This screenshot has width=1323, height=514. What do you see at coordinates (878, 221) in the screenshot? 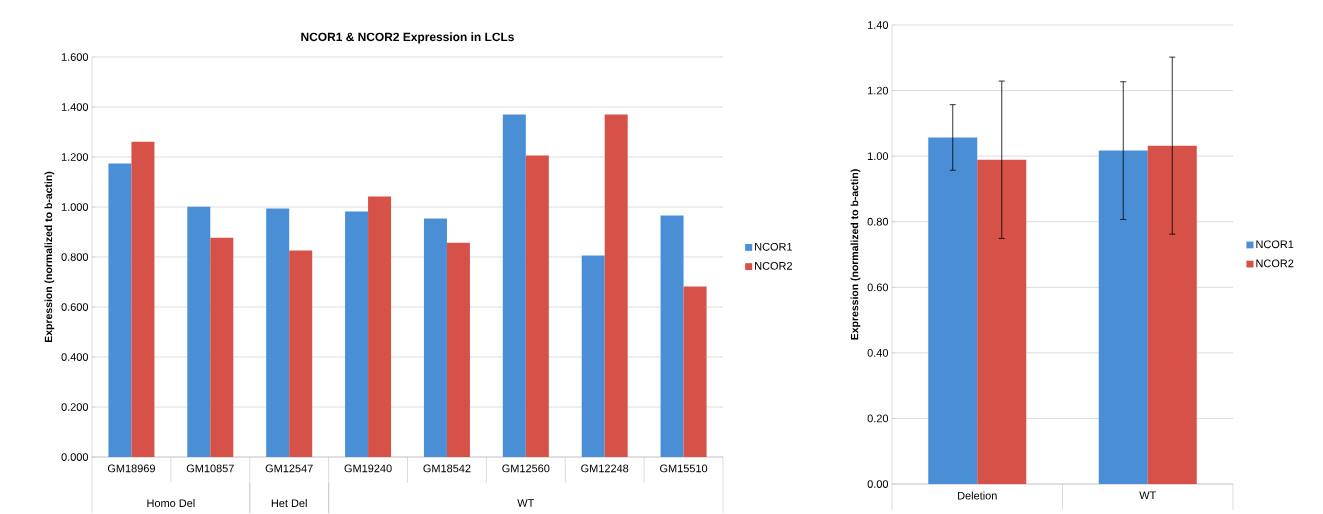
I see `y-tick-label: 0.80` at bounding box center [878, 221].